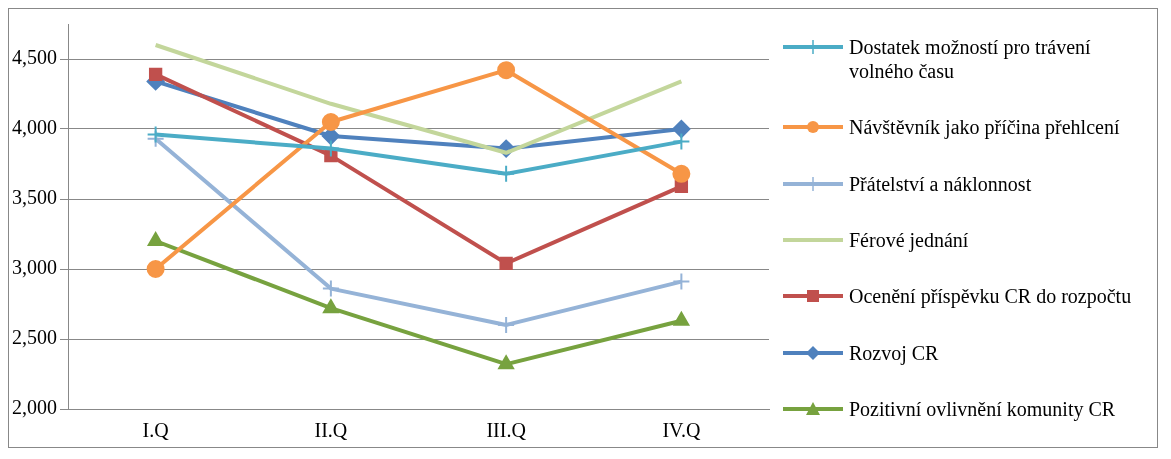  What do you see at coordinates (506, 430) in the screenshot?
I see `x-tick-label: III.Q` at bounding box center [506, 430].